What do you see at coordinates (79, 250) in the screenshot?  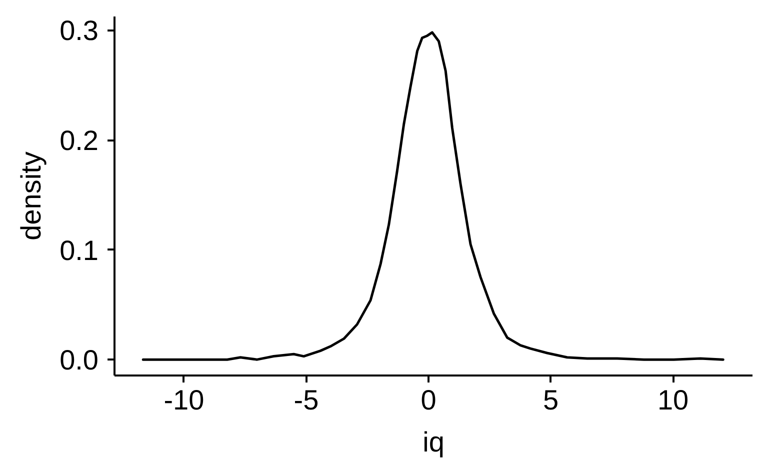 I see `y-tick-label: 0.1` at bounding box center [79, 250].